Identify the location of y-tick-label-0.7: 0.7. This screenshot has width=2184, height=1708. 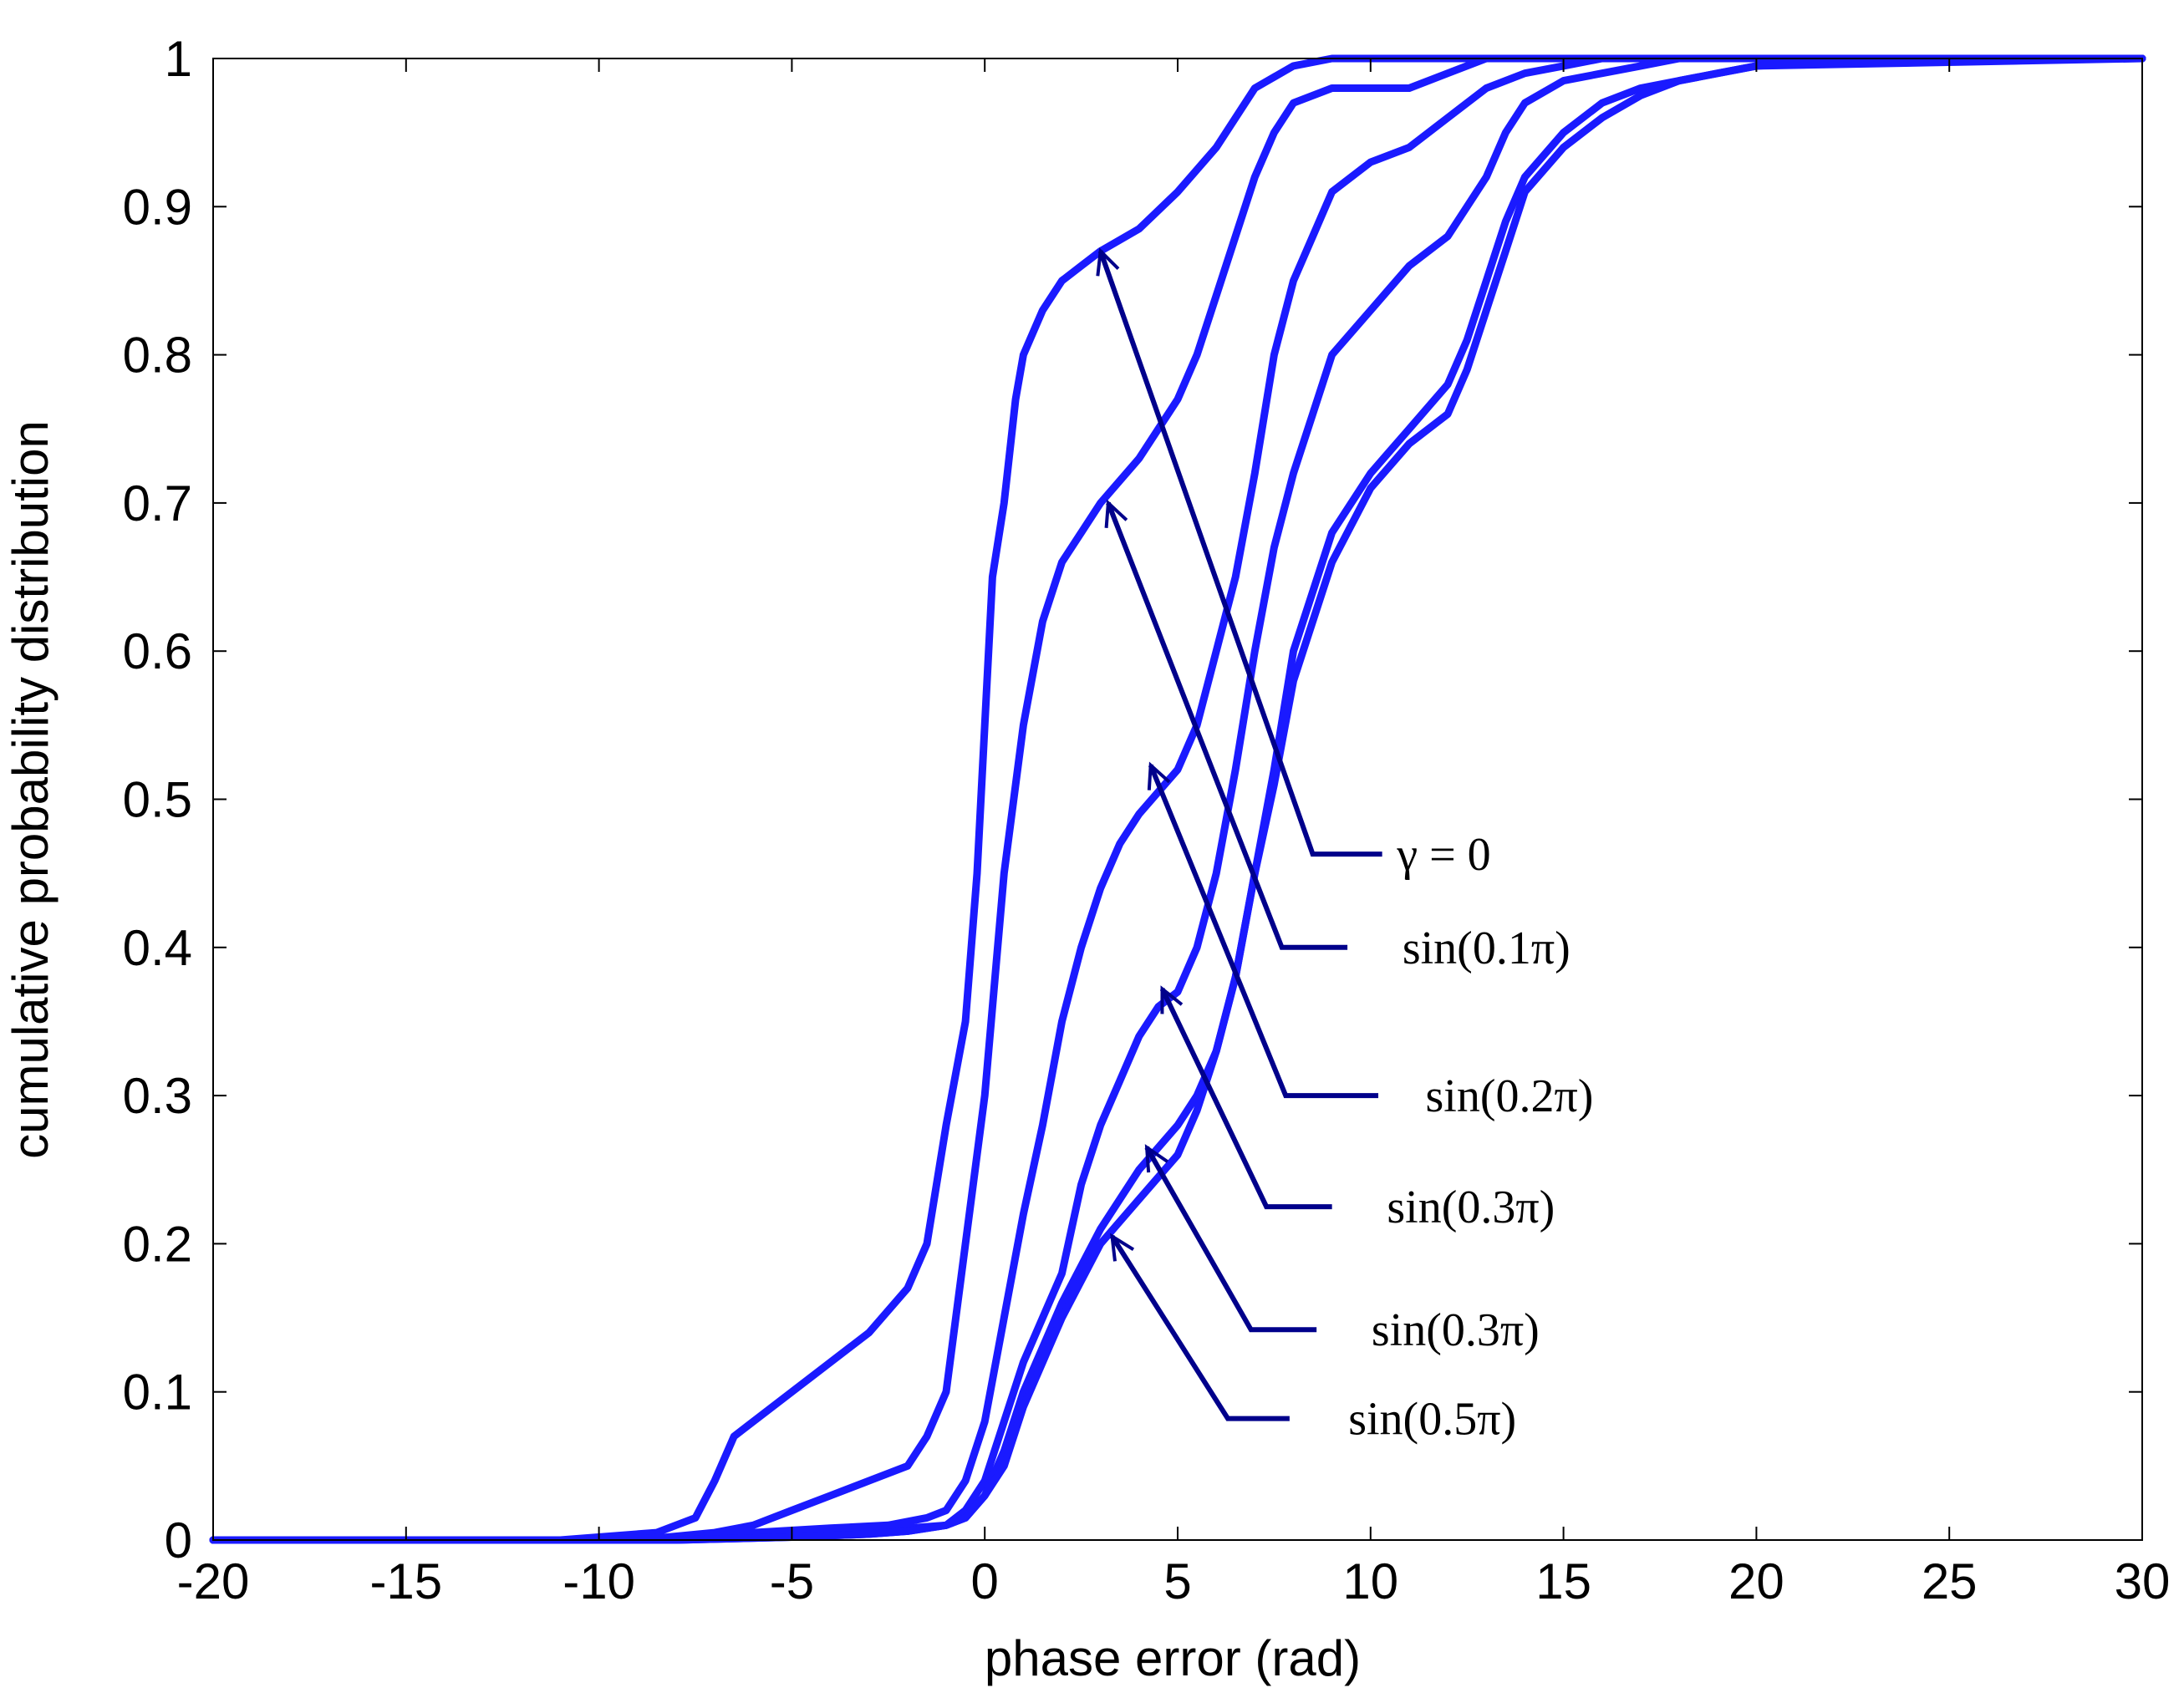
(157, 503).